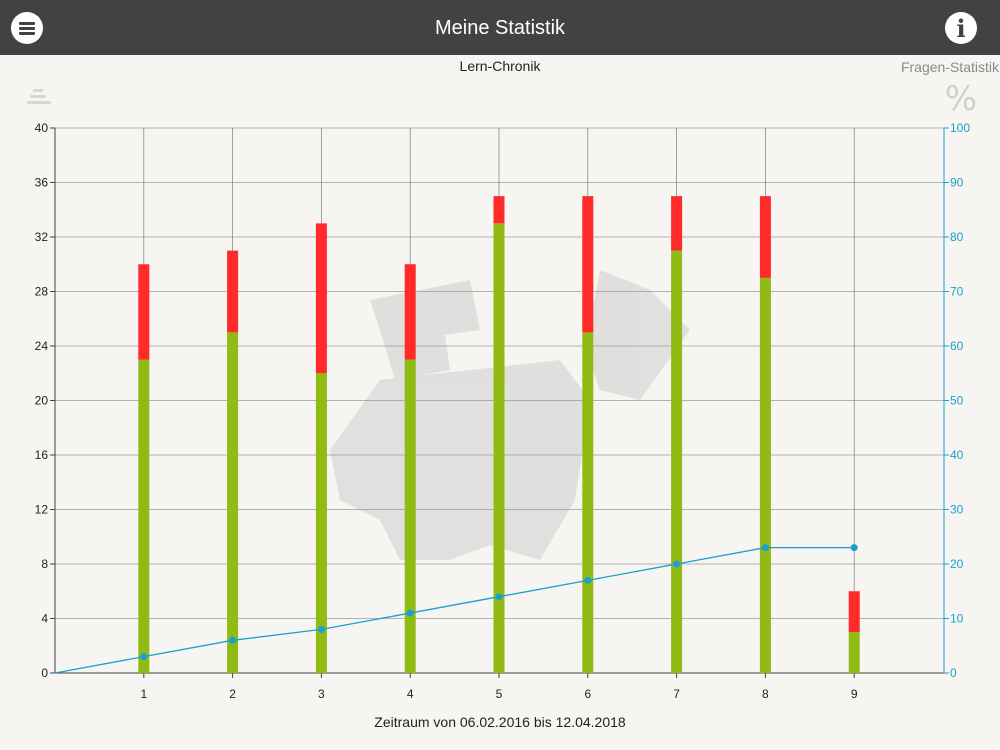 This screenshot has height=750, width=1000. Describe the element at coordinates (500, 66) in the screenshot. I see `tab-lern-chronik: Lern-Chronik` at that location.